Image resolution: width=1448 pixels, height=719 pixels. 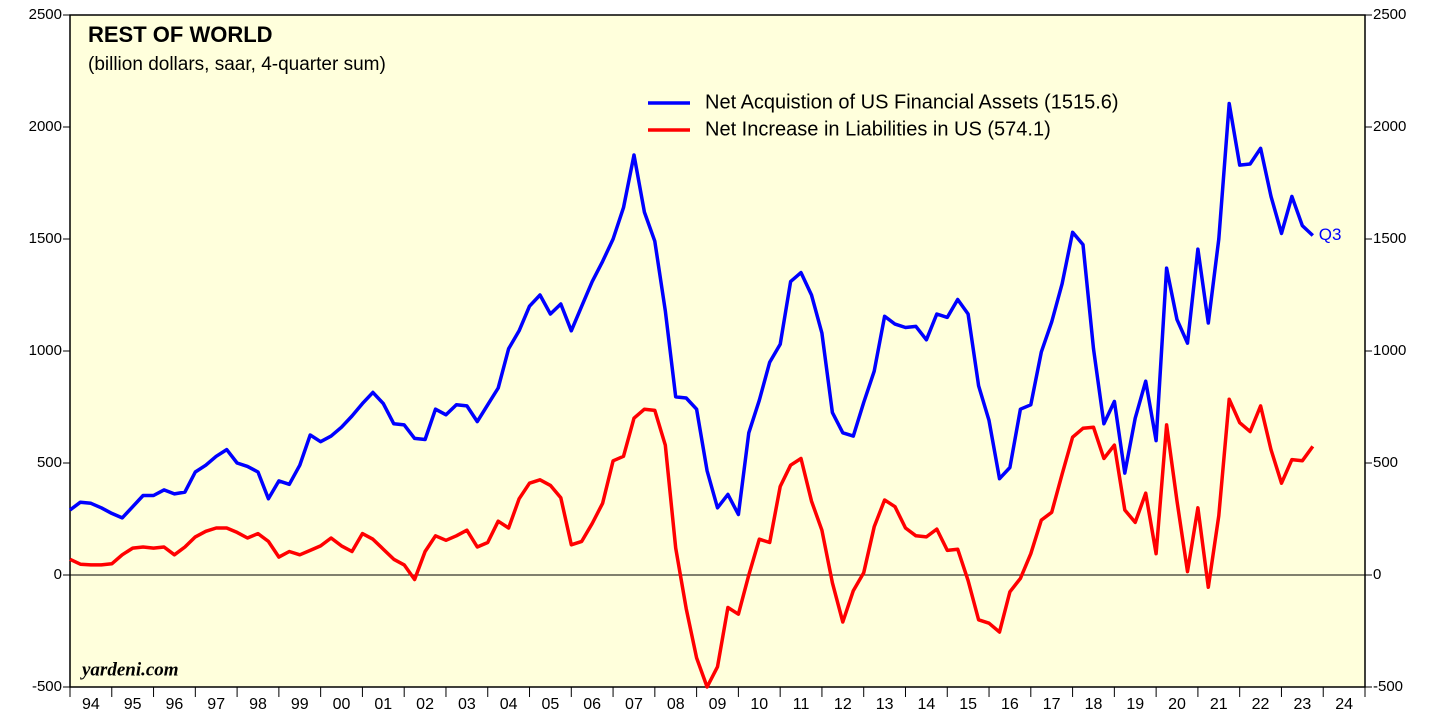 I want to click on x-tick-label: 14, so click(x=926, y=704).